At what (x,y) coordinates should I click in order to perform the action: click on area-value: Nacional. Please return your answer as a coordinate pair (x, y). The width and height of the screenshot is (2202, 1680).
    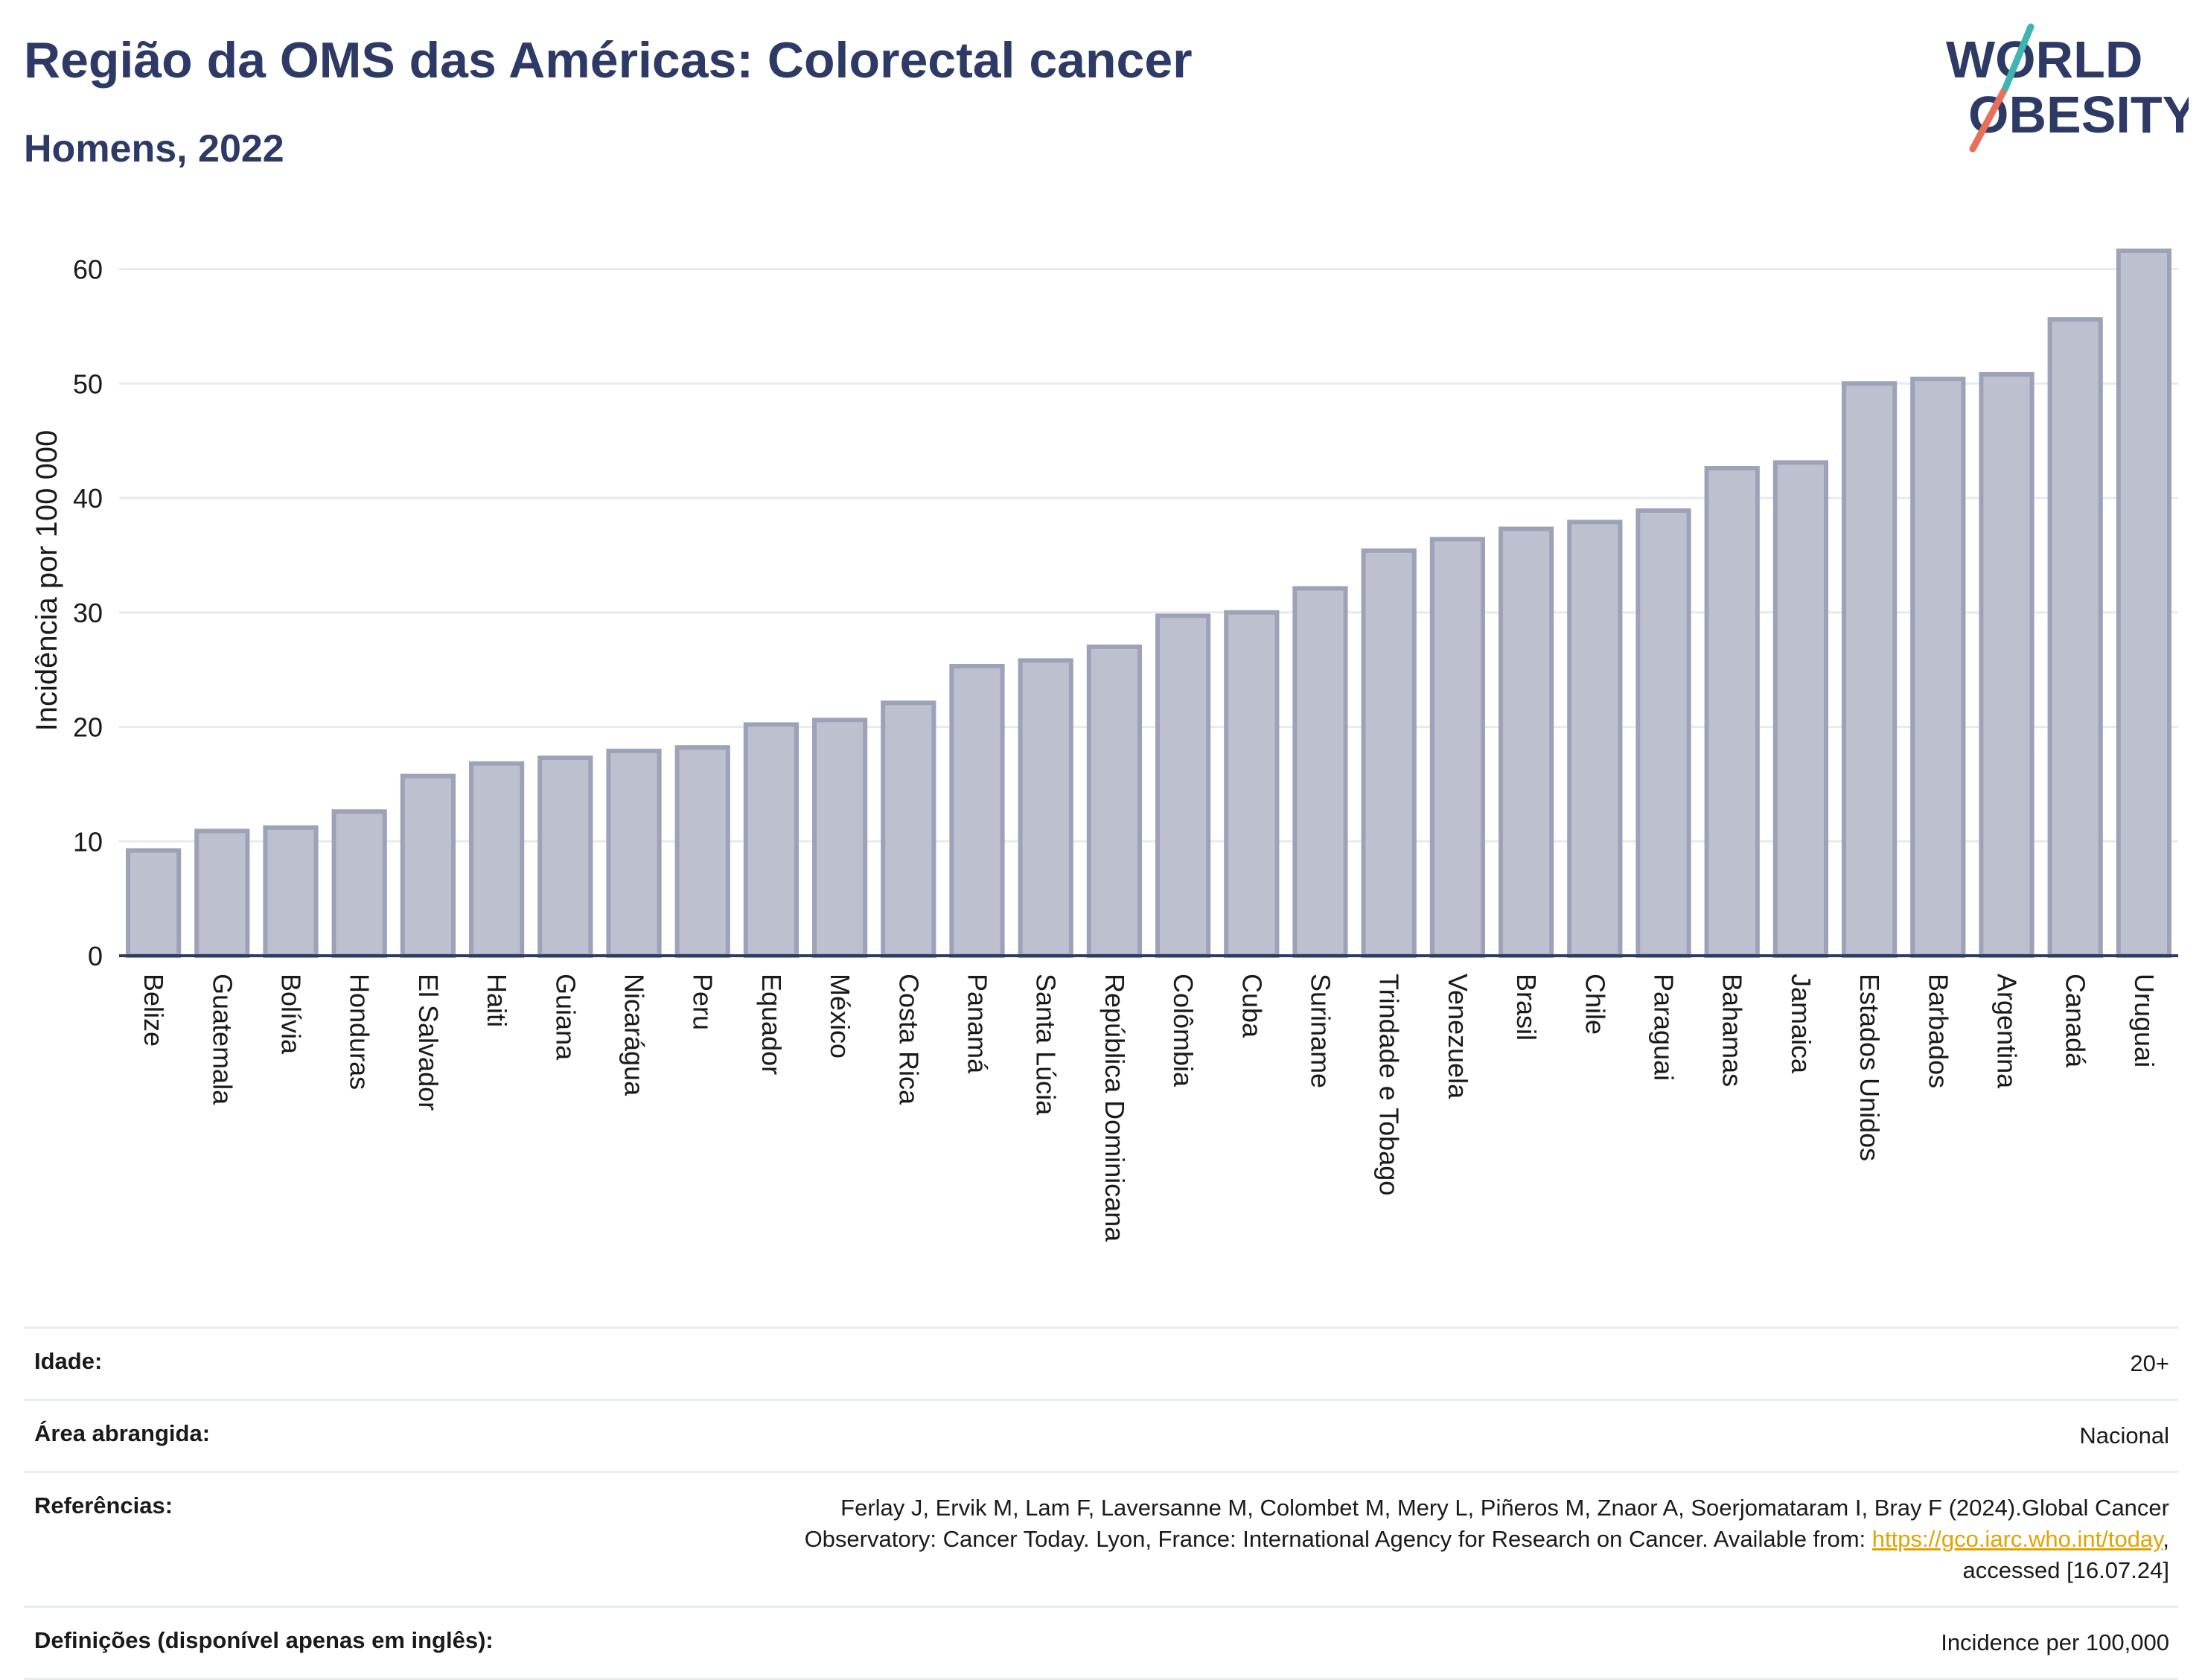
    Looking at the image, I should click on (2124, 1435).